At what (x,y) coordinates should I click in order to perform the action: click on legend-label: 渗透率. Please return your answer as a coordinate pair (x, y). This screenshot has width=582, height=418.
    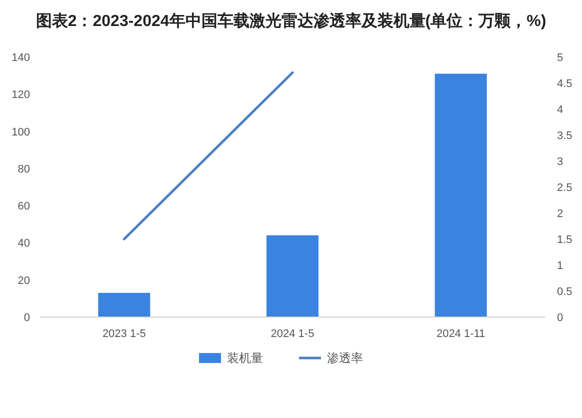
    Looking at the image, I should click on (345, 358).